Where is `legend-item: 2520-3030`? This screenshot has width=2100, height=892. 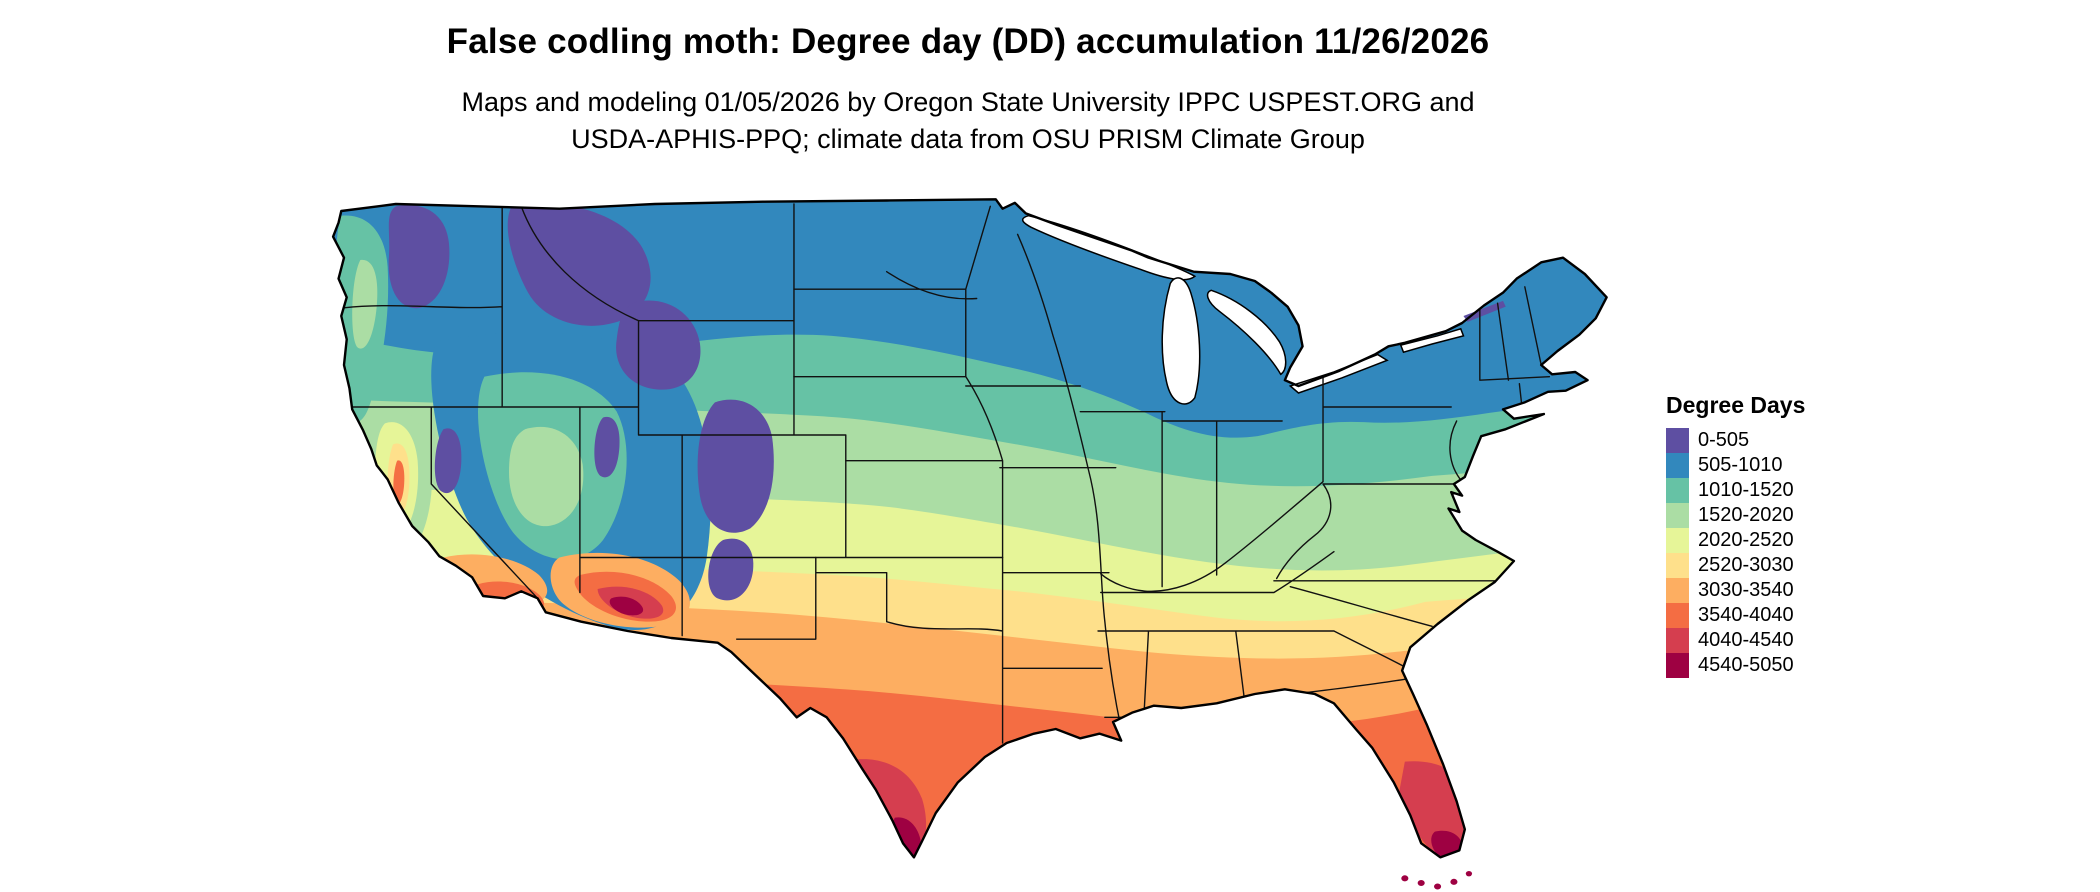
legend-item: 2520-3030 is located at coordinates (1735, 565).